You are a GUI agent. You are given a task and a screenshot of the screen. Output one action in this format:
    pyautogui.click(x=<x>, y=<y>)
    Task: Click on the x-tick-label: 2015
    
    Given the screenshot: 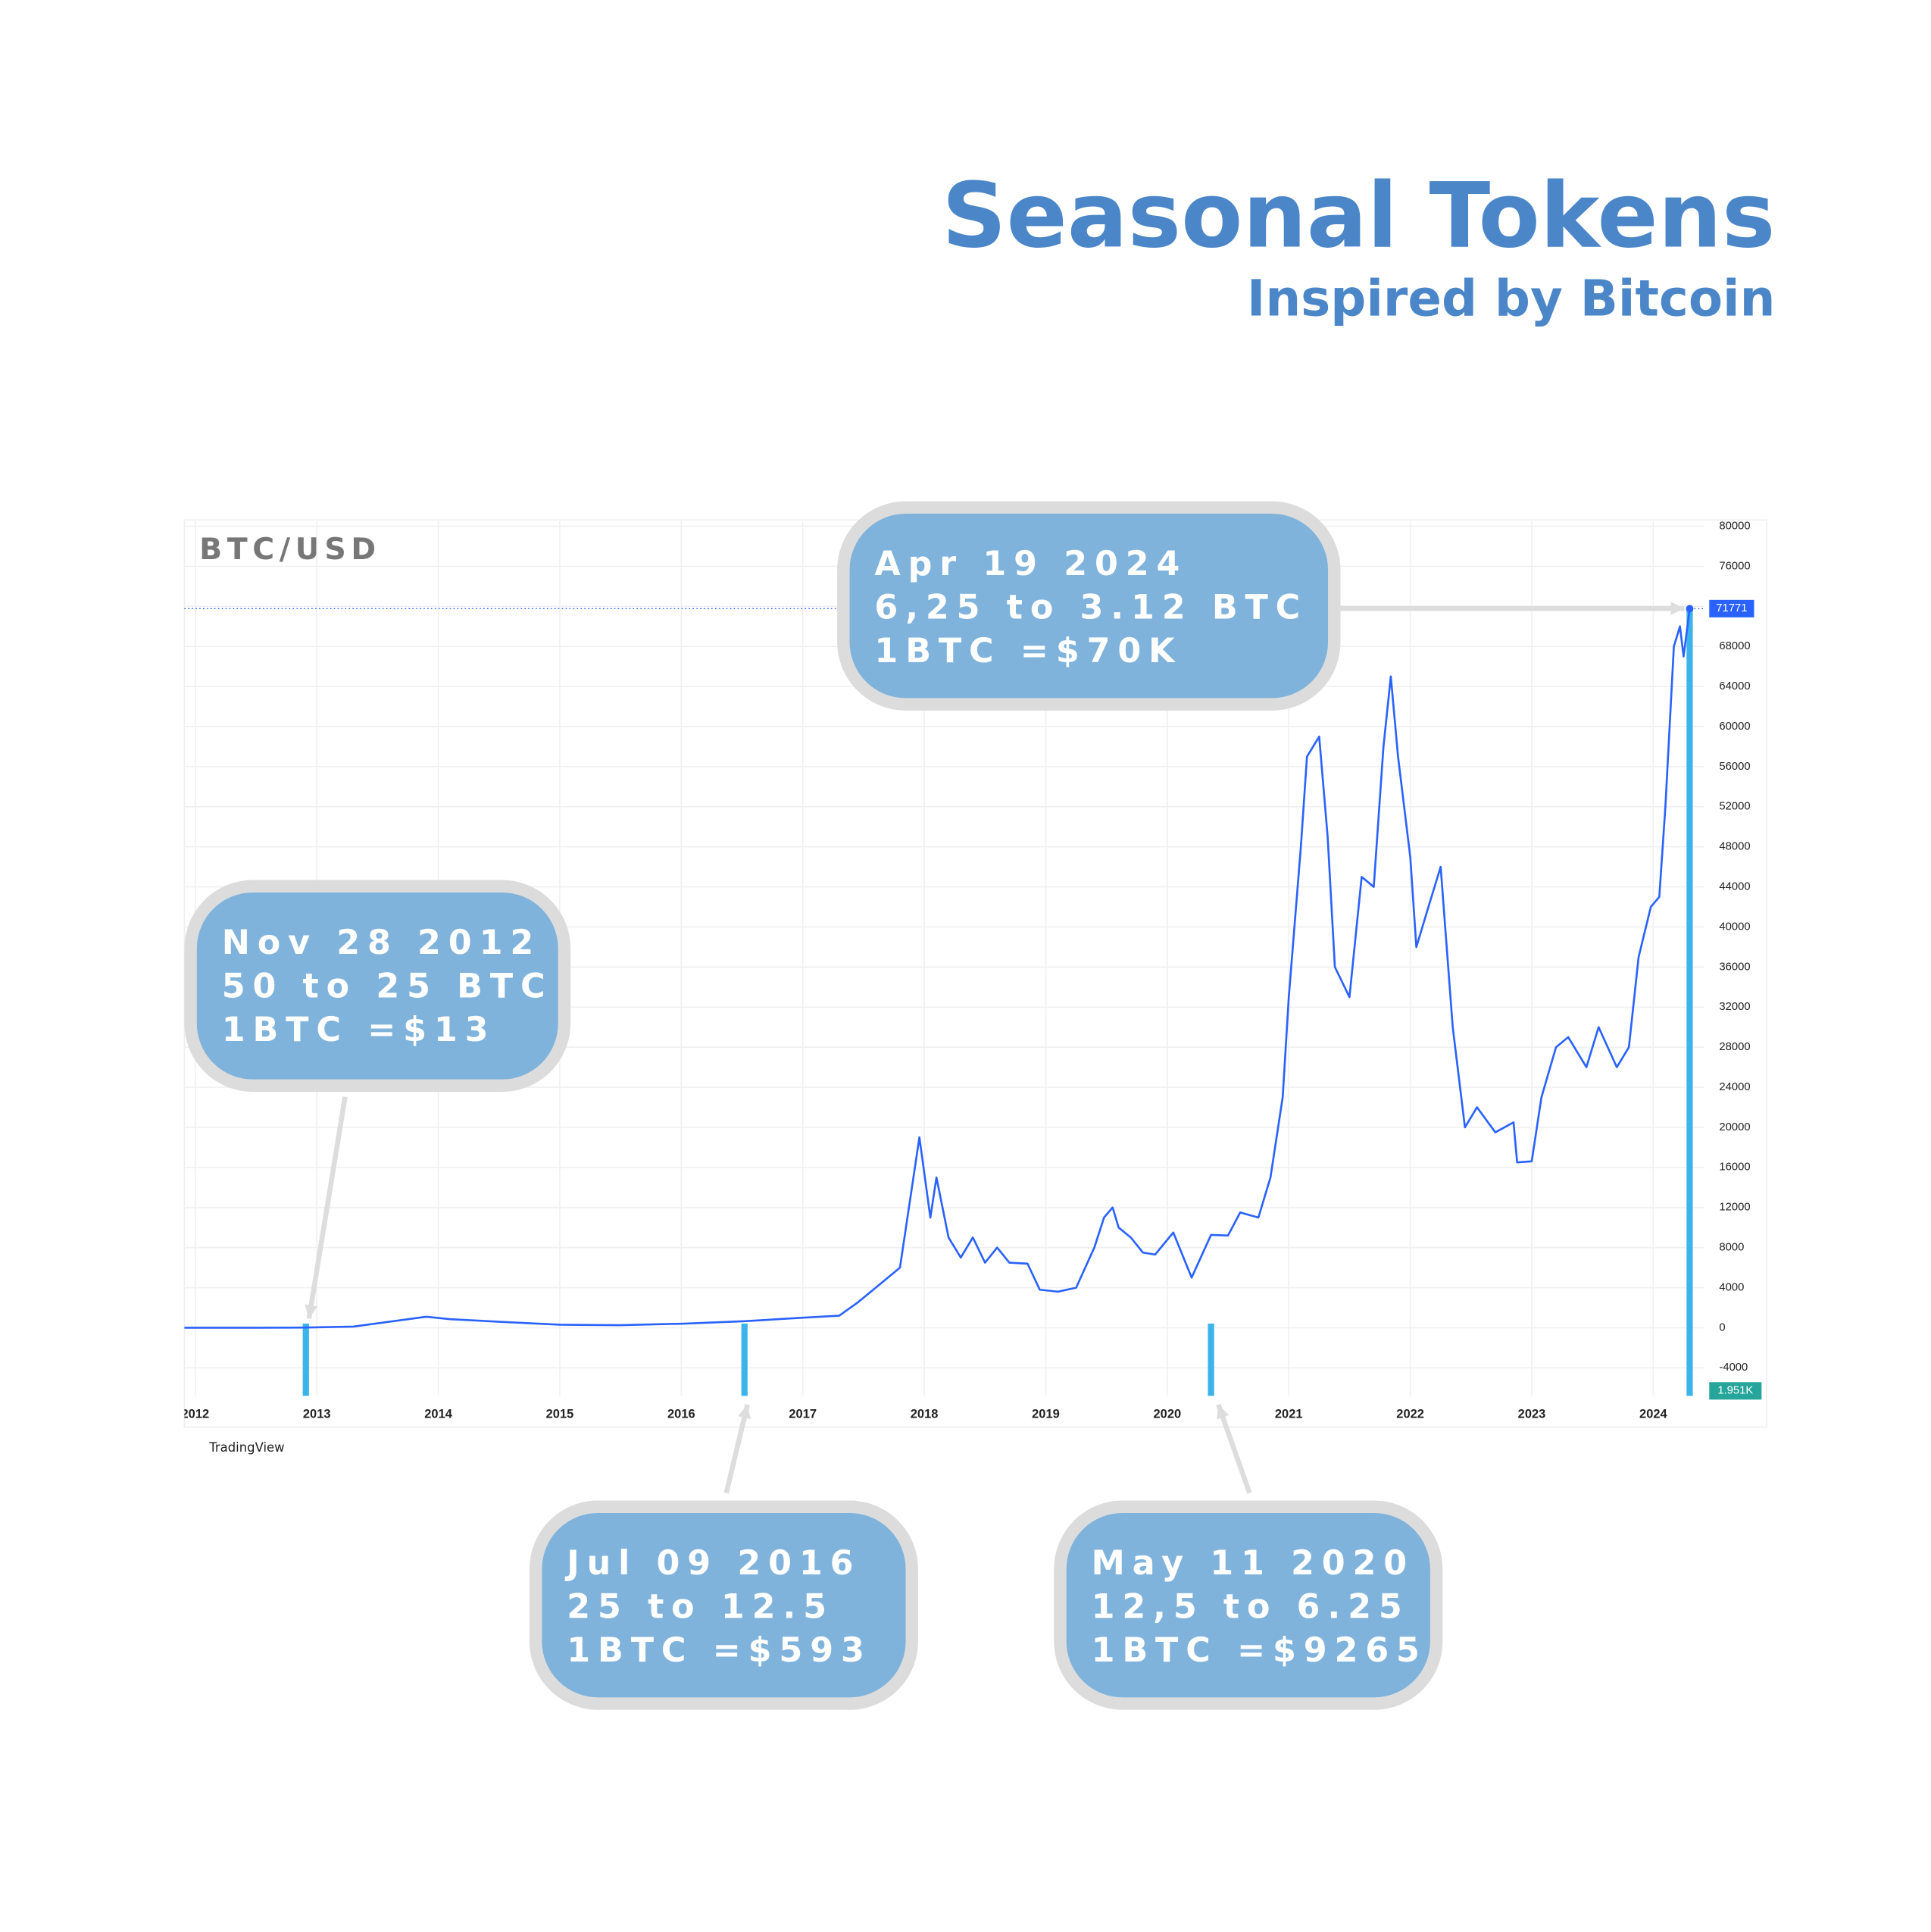 What is the action you would take?
    pyautogui.click(x=560, y=1414)
    